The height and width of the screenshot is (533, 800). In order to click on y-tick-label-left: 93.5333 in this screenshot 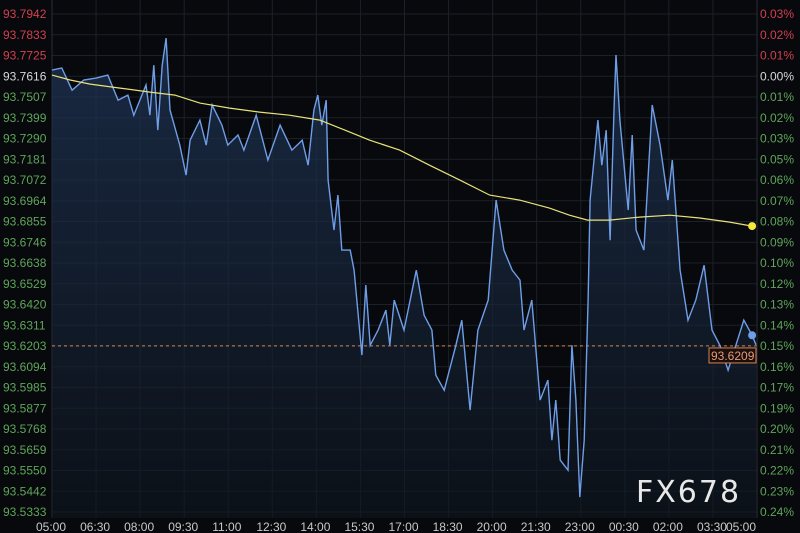, I will do `click(25, 512)`.